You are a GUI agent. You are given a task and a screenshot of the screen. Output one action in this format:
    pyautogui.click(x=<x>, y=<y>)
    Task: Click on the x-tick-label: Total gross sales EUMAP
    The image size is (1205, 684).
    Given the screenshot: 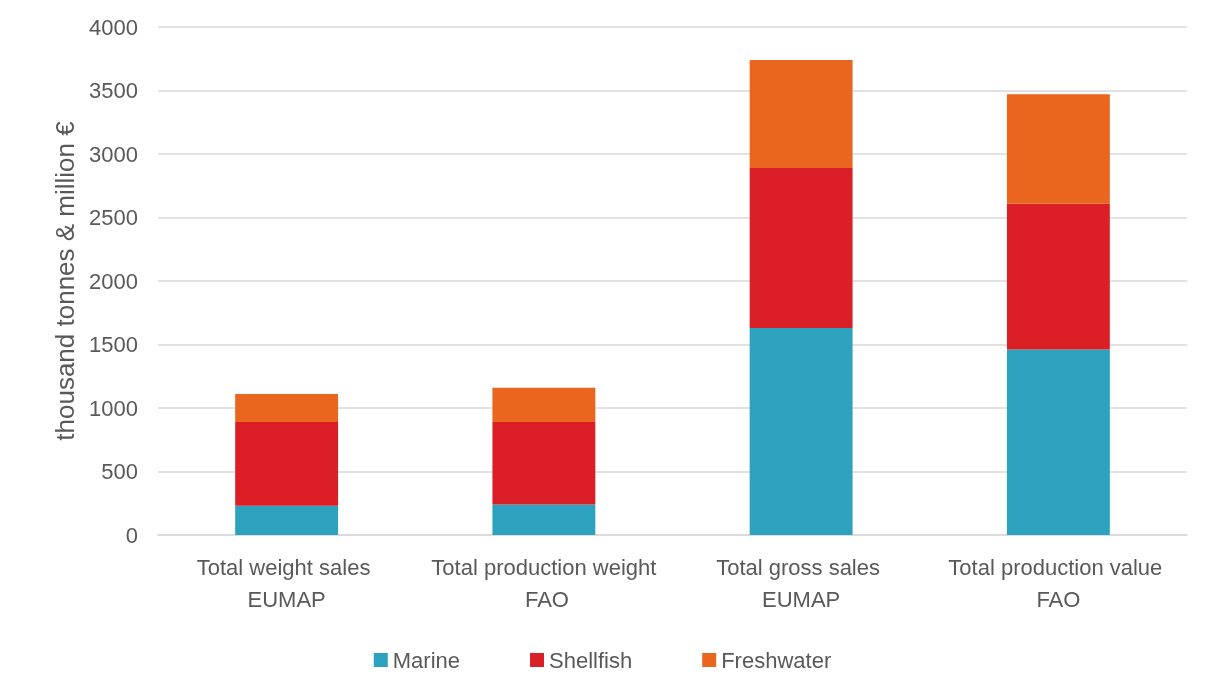 What is the action you would take?
    pyautogui.click(x=801, y=583)
    